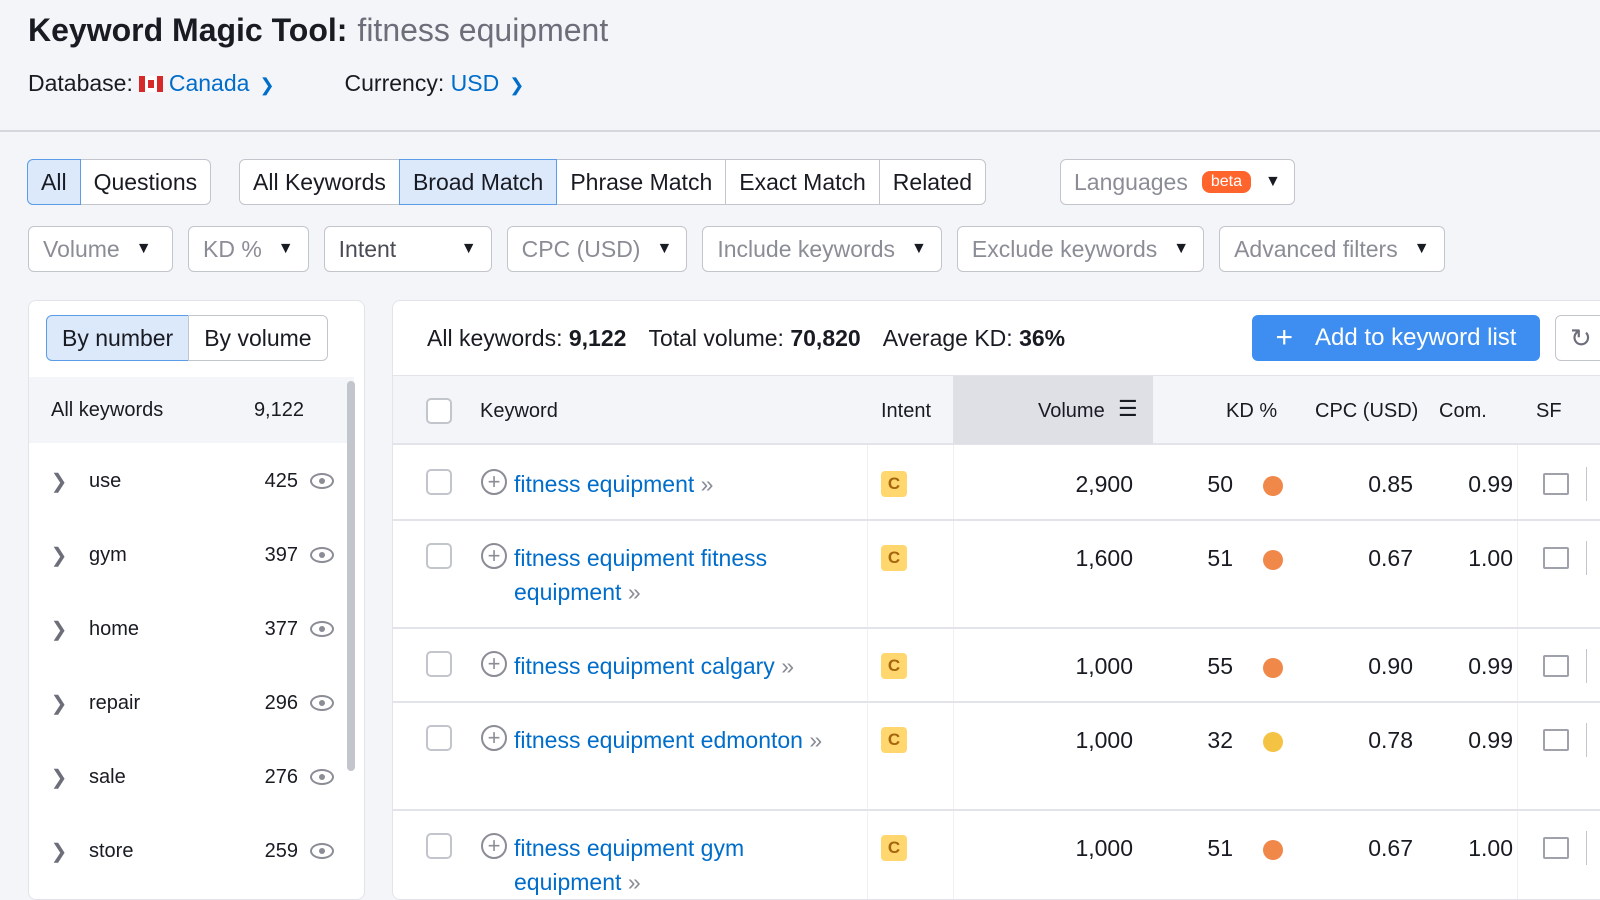 The width and height of the screenshot is (1600, 900). Describe the element at coordinates (191, 777) in the screenshot. I see `group-item: ❯ sale 276` at that location.